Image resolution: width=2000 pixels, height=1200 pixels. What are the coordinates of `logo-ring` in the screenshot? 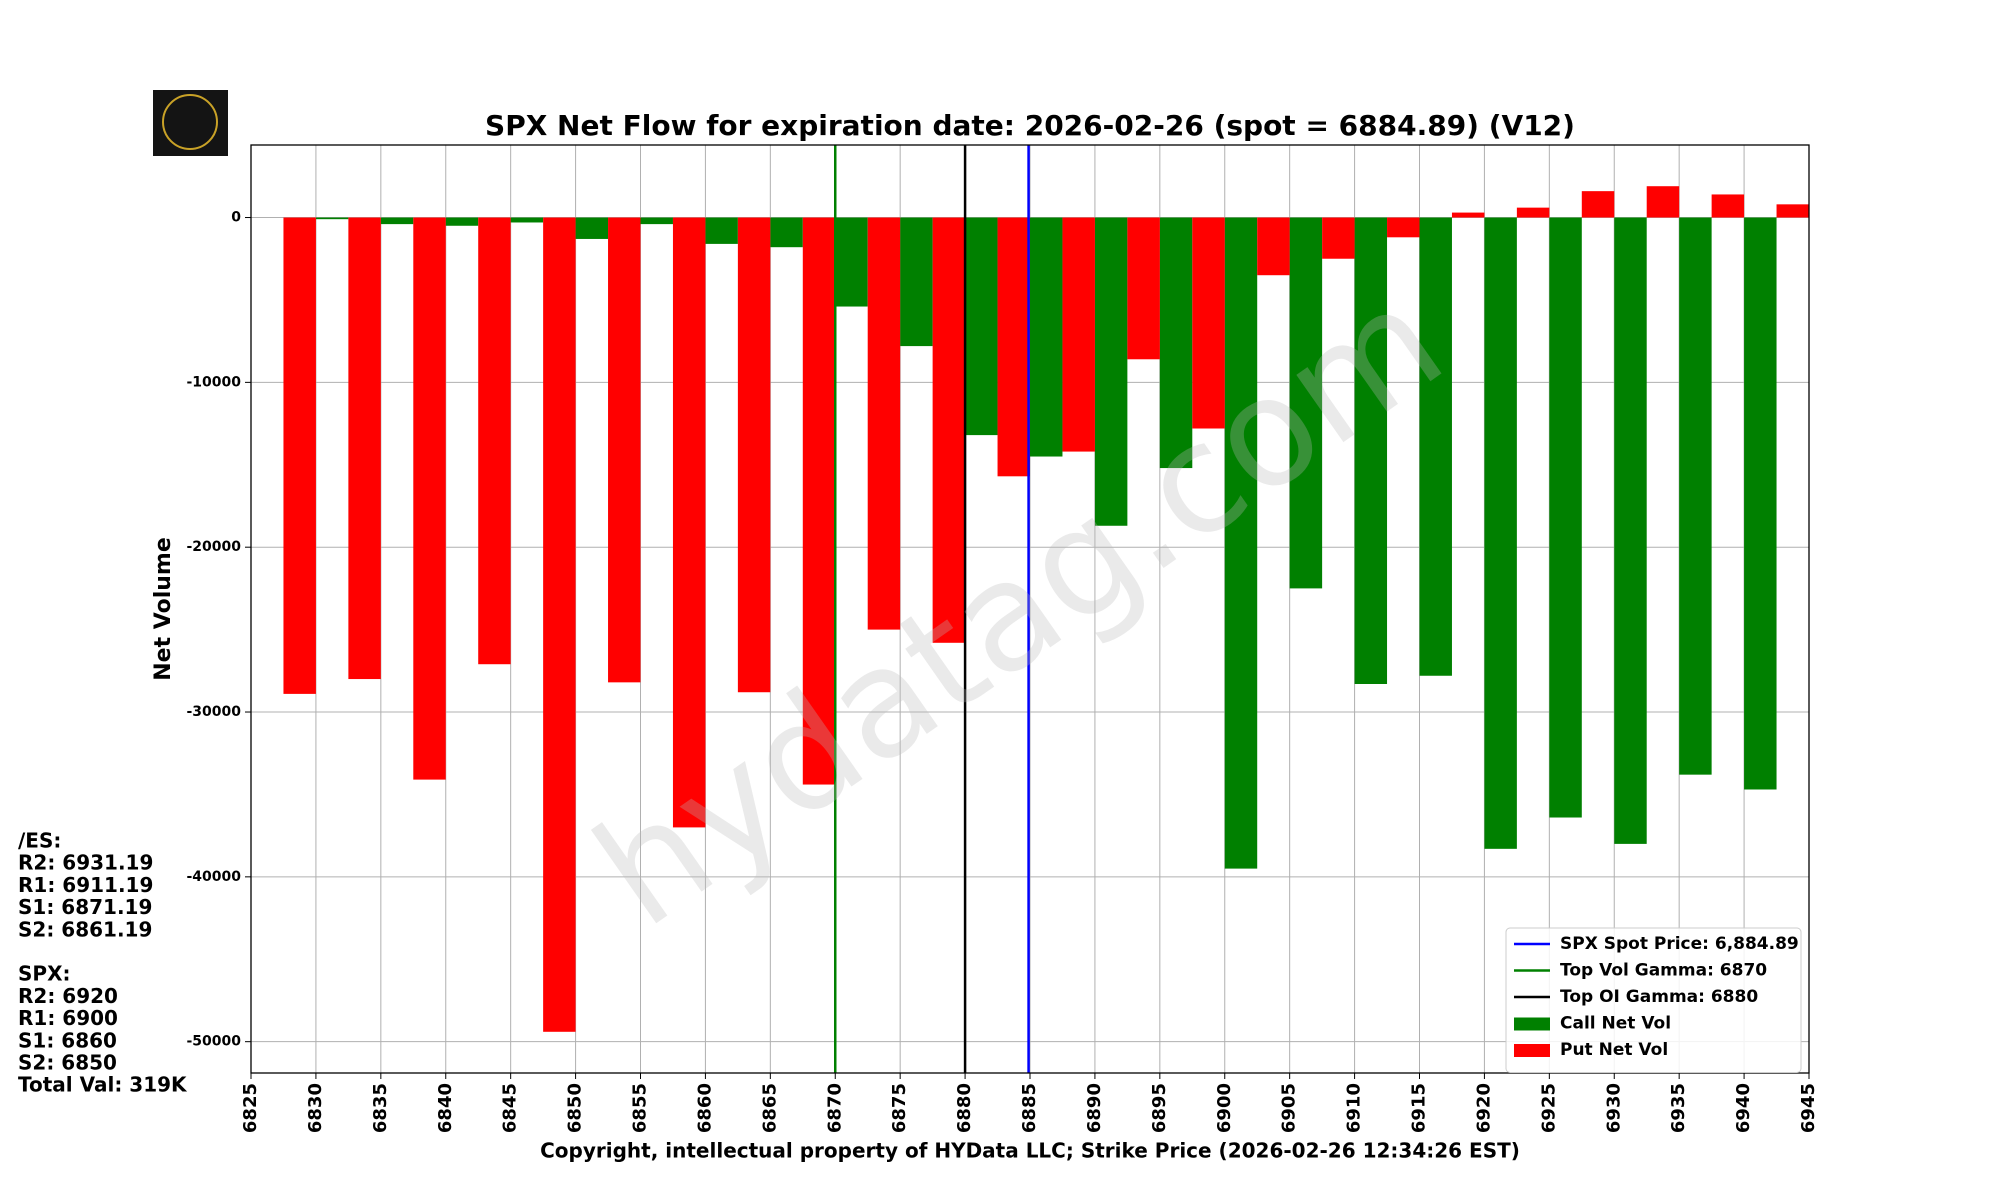 It's located at (190, 122).